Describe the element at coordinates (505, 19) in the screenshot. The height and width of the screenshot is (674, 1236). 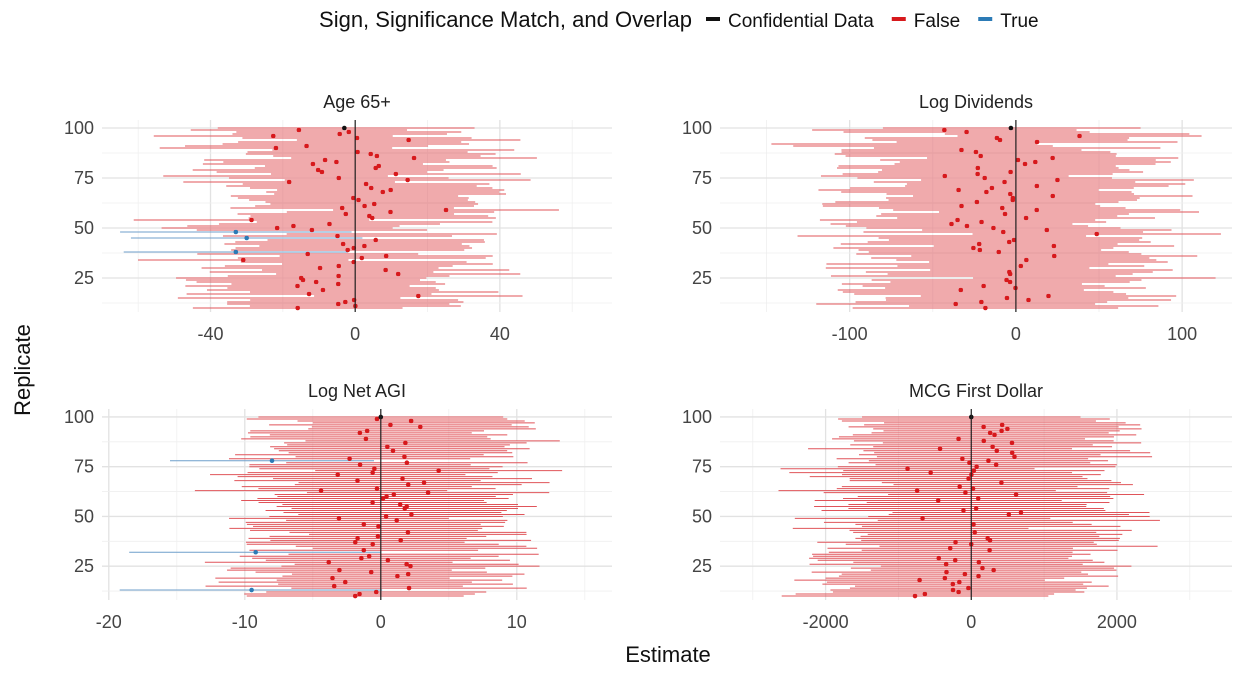
I see `legend-title: Sign, Significance Match, and Overlap` at that location.